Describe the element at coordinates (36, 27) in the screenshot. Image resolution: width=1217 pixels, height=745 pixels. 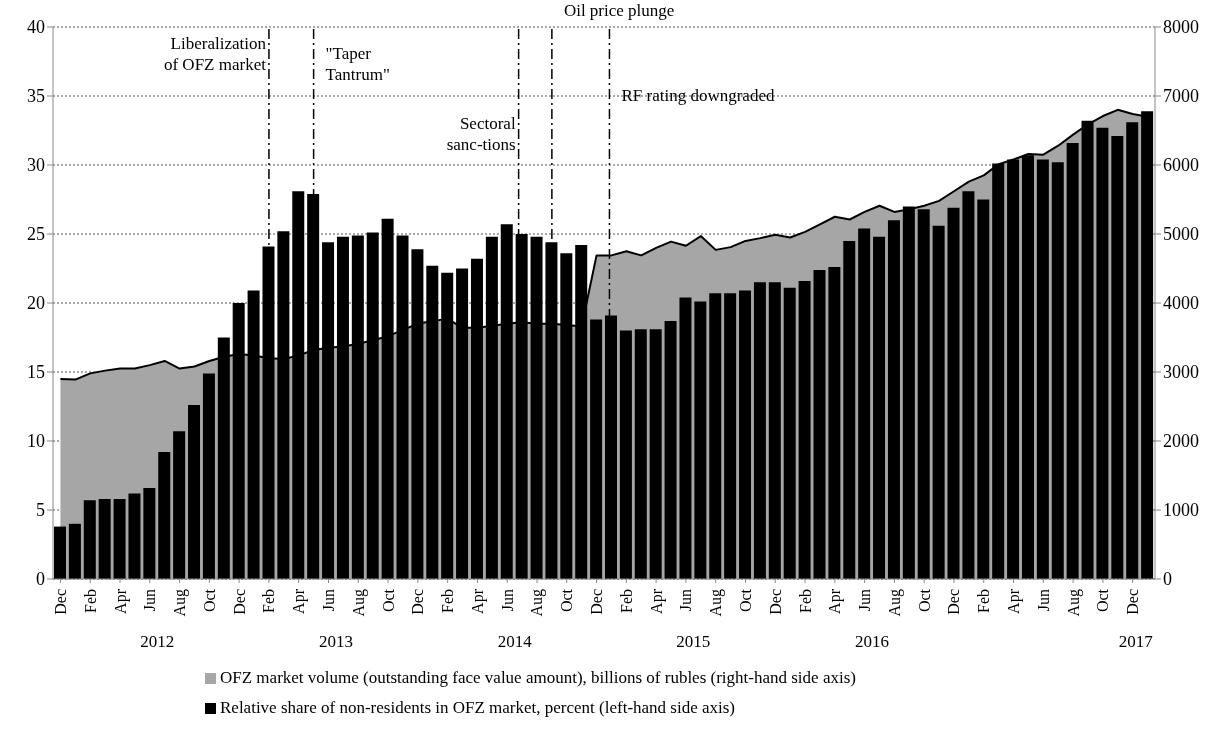
I see `y-tick-label: 40` at that location.